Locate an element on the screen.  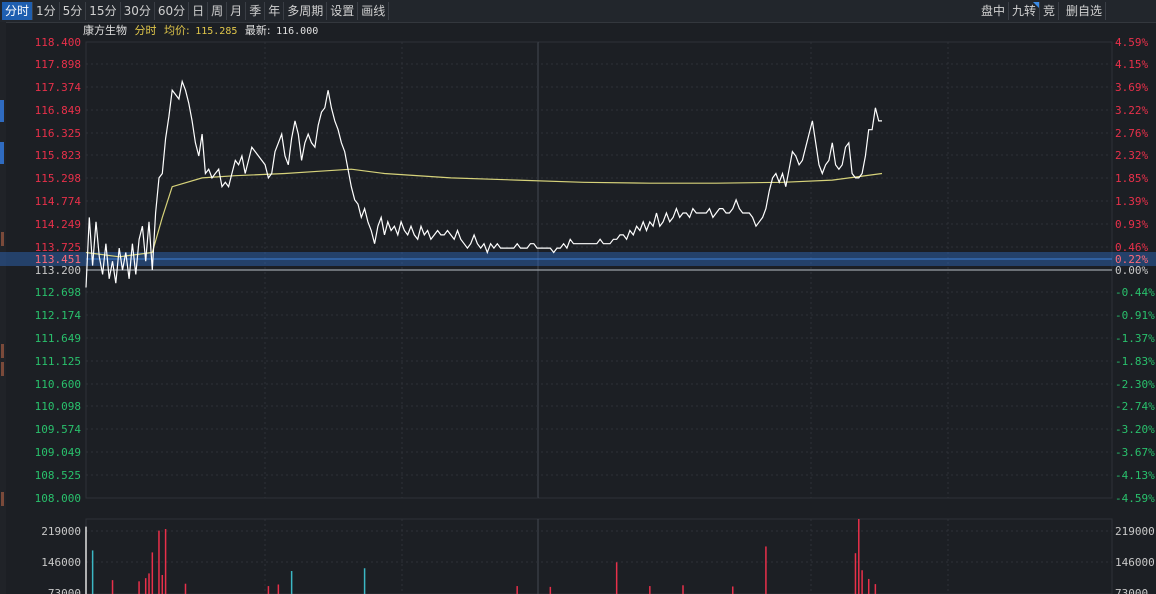
pct-axis-label: -4.13% is located at coordinates (1135, 475).